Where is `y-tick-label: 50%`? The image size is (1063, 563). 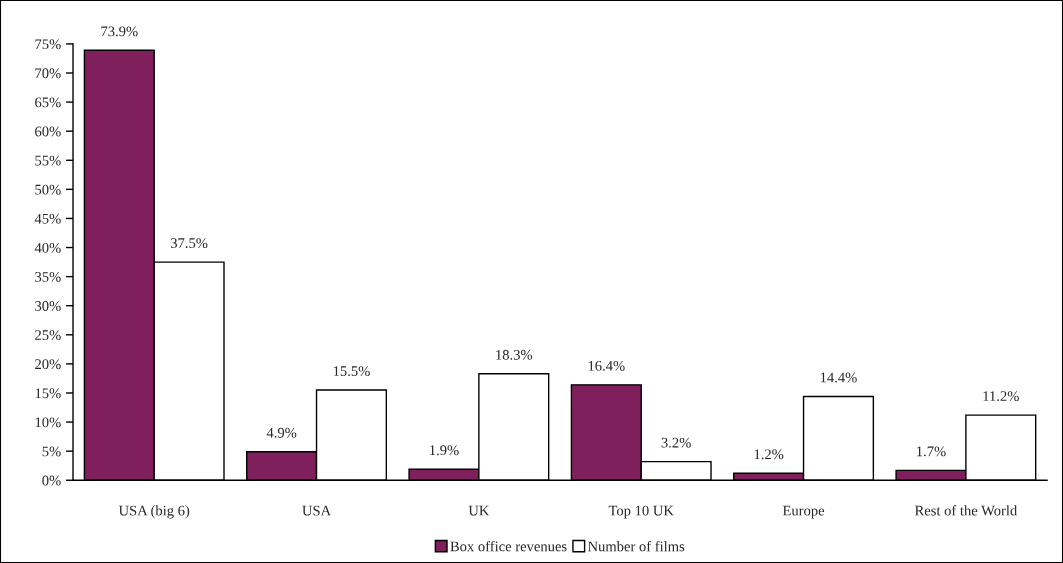 y-tick-label: 50% is located at coordinates (48, 189).